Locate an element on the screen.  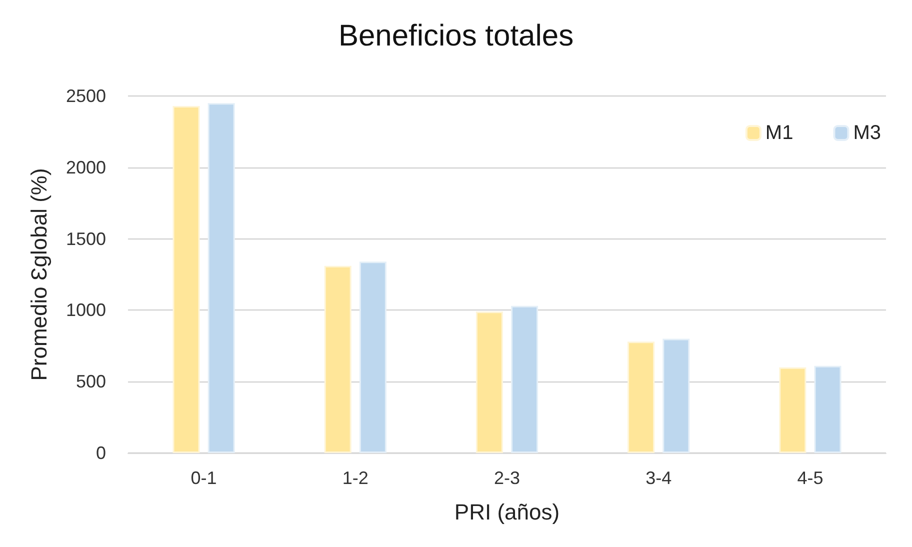
y-tick-label: 0 is located at coordinates (101, 453).